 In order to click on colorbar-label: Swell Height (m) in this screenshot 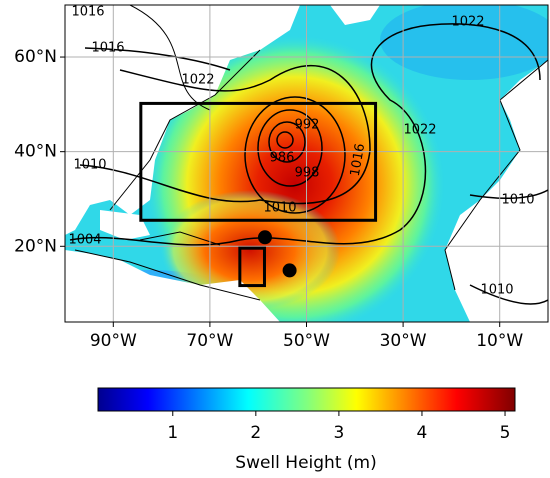, I will do `click(305, 463)`.